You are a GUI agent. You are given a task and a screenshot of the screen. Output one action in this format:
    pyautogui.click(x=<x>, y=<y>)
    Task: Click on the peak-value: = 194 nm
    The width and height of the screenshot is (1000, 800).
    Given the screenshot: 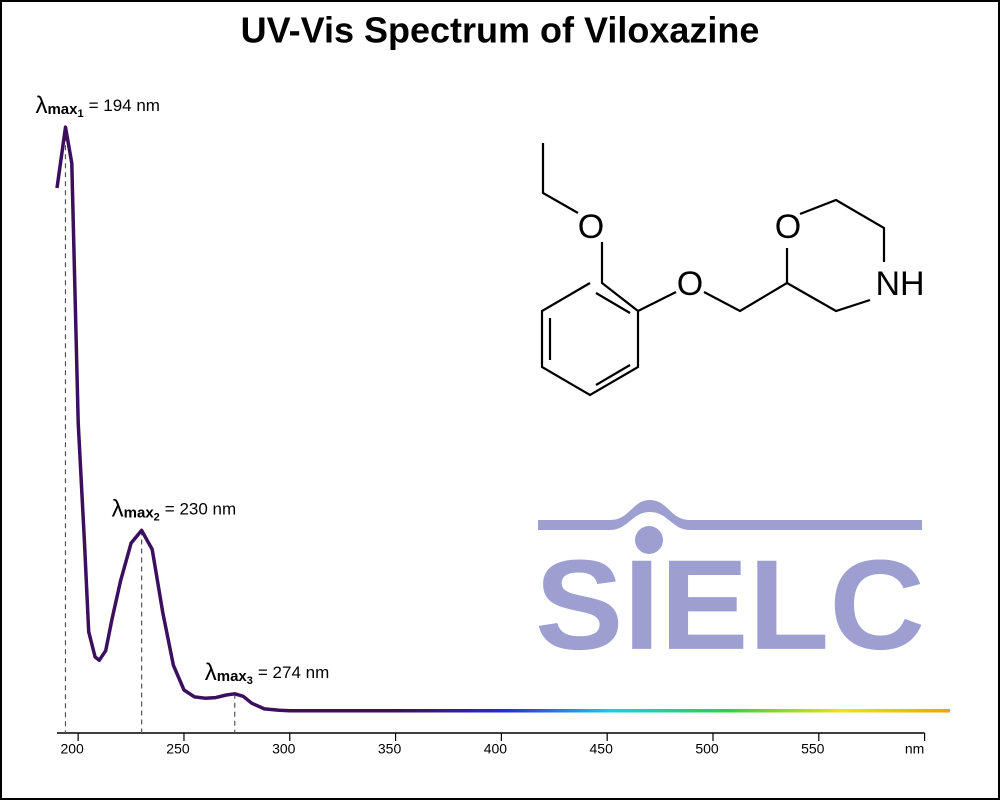 What is the action you would take?
    pyautogui.click(x=124, y=106)
    